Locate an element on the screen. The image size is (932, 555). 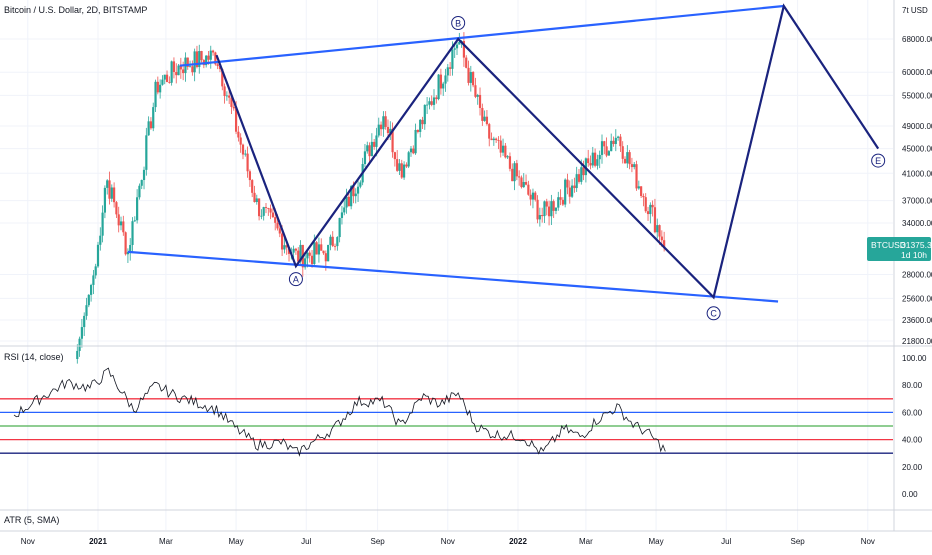
rsi-tick-label: 40.00 is located at coordinates (912, 440).